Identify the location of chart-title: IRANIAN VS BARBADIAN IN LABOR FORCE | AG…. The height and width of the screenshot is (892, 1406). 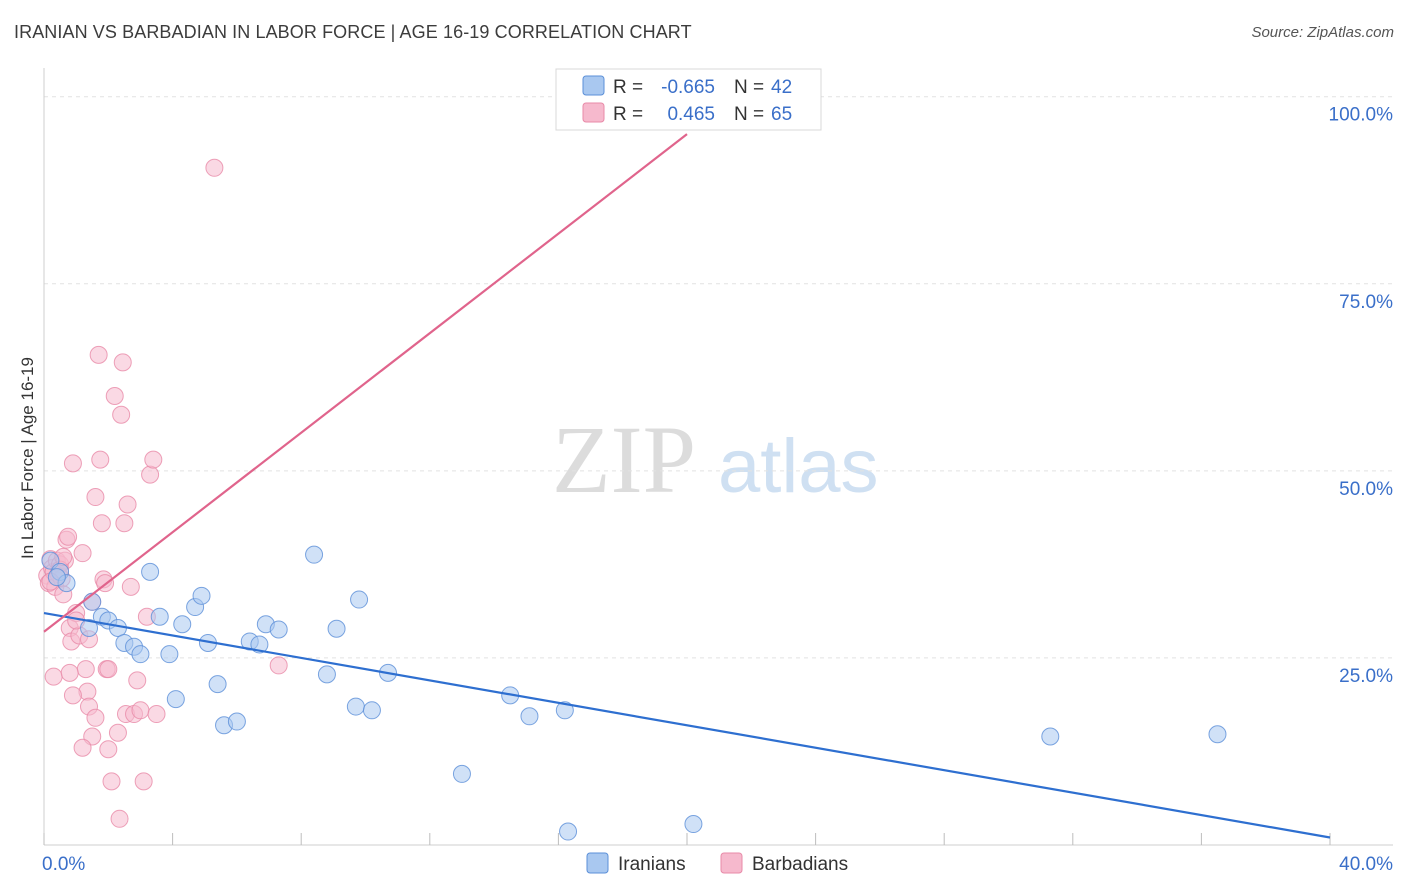
(353, 32).